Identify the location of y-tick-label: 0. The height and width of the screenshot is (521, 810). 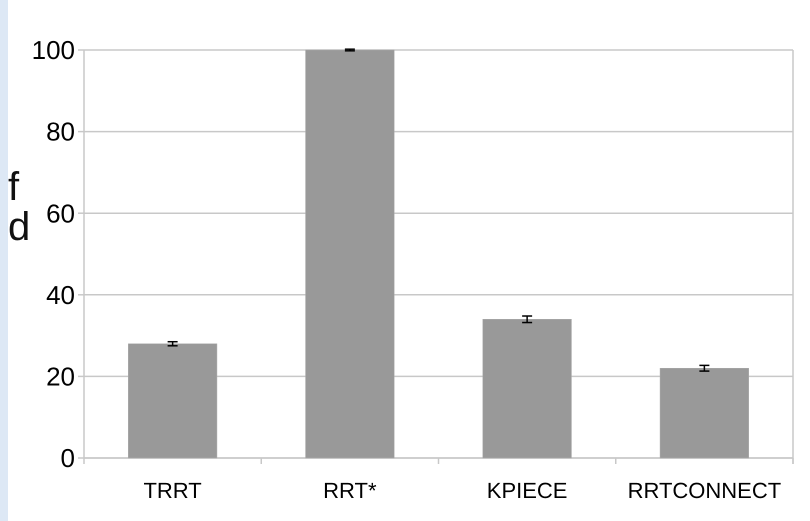
(67, 458).